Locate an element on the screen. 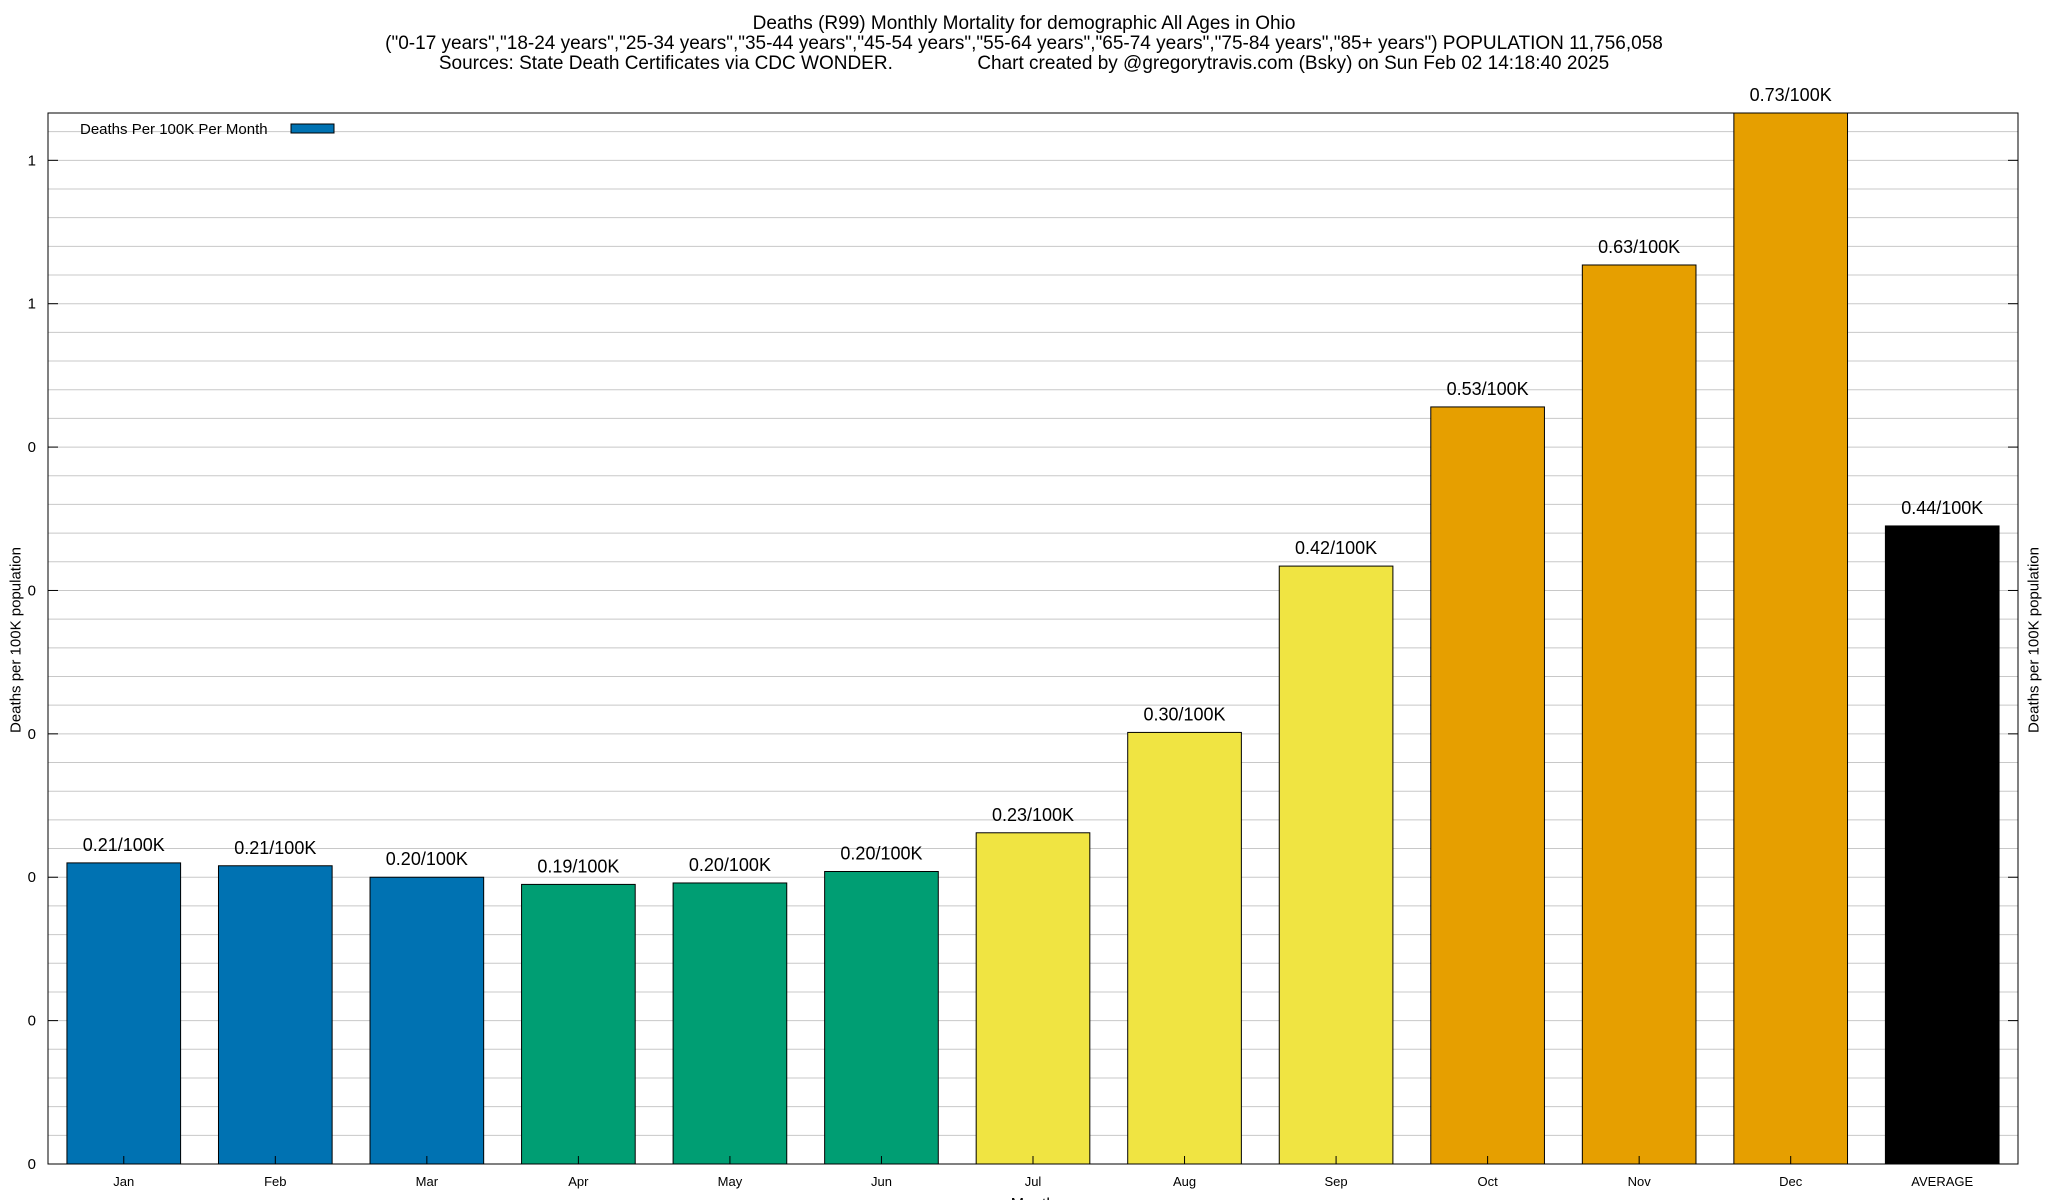 Image resolution: width=2048 pixels, height=1200 pixels. x-tick-label: Jan is located at coordinates (123, 1181).